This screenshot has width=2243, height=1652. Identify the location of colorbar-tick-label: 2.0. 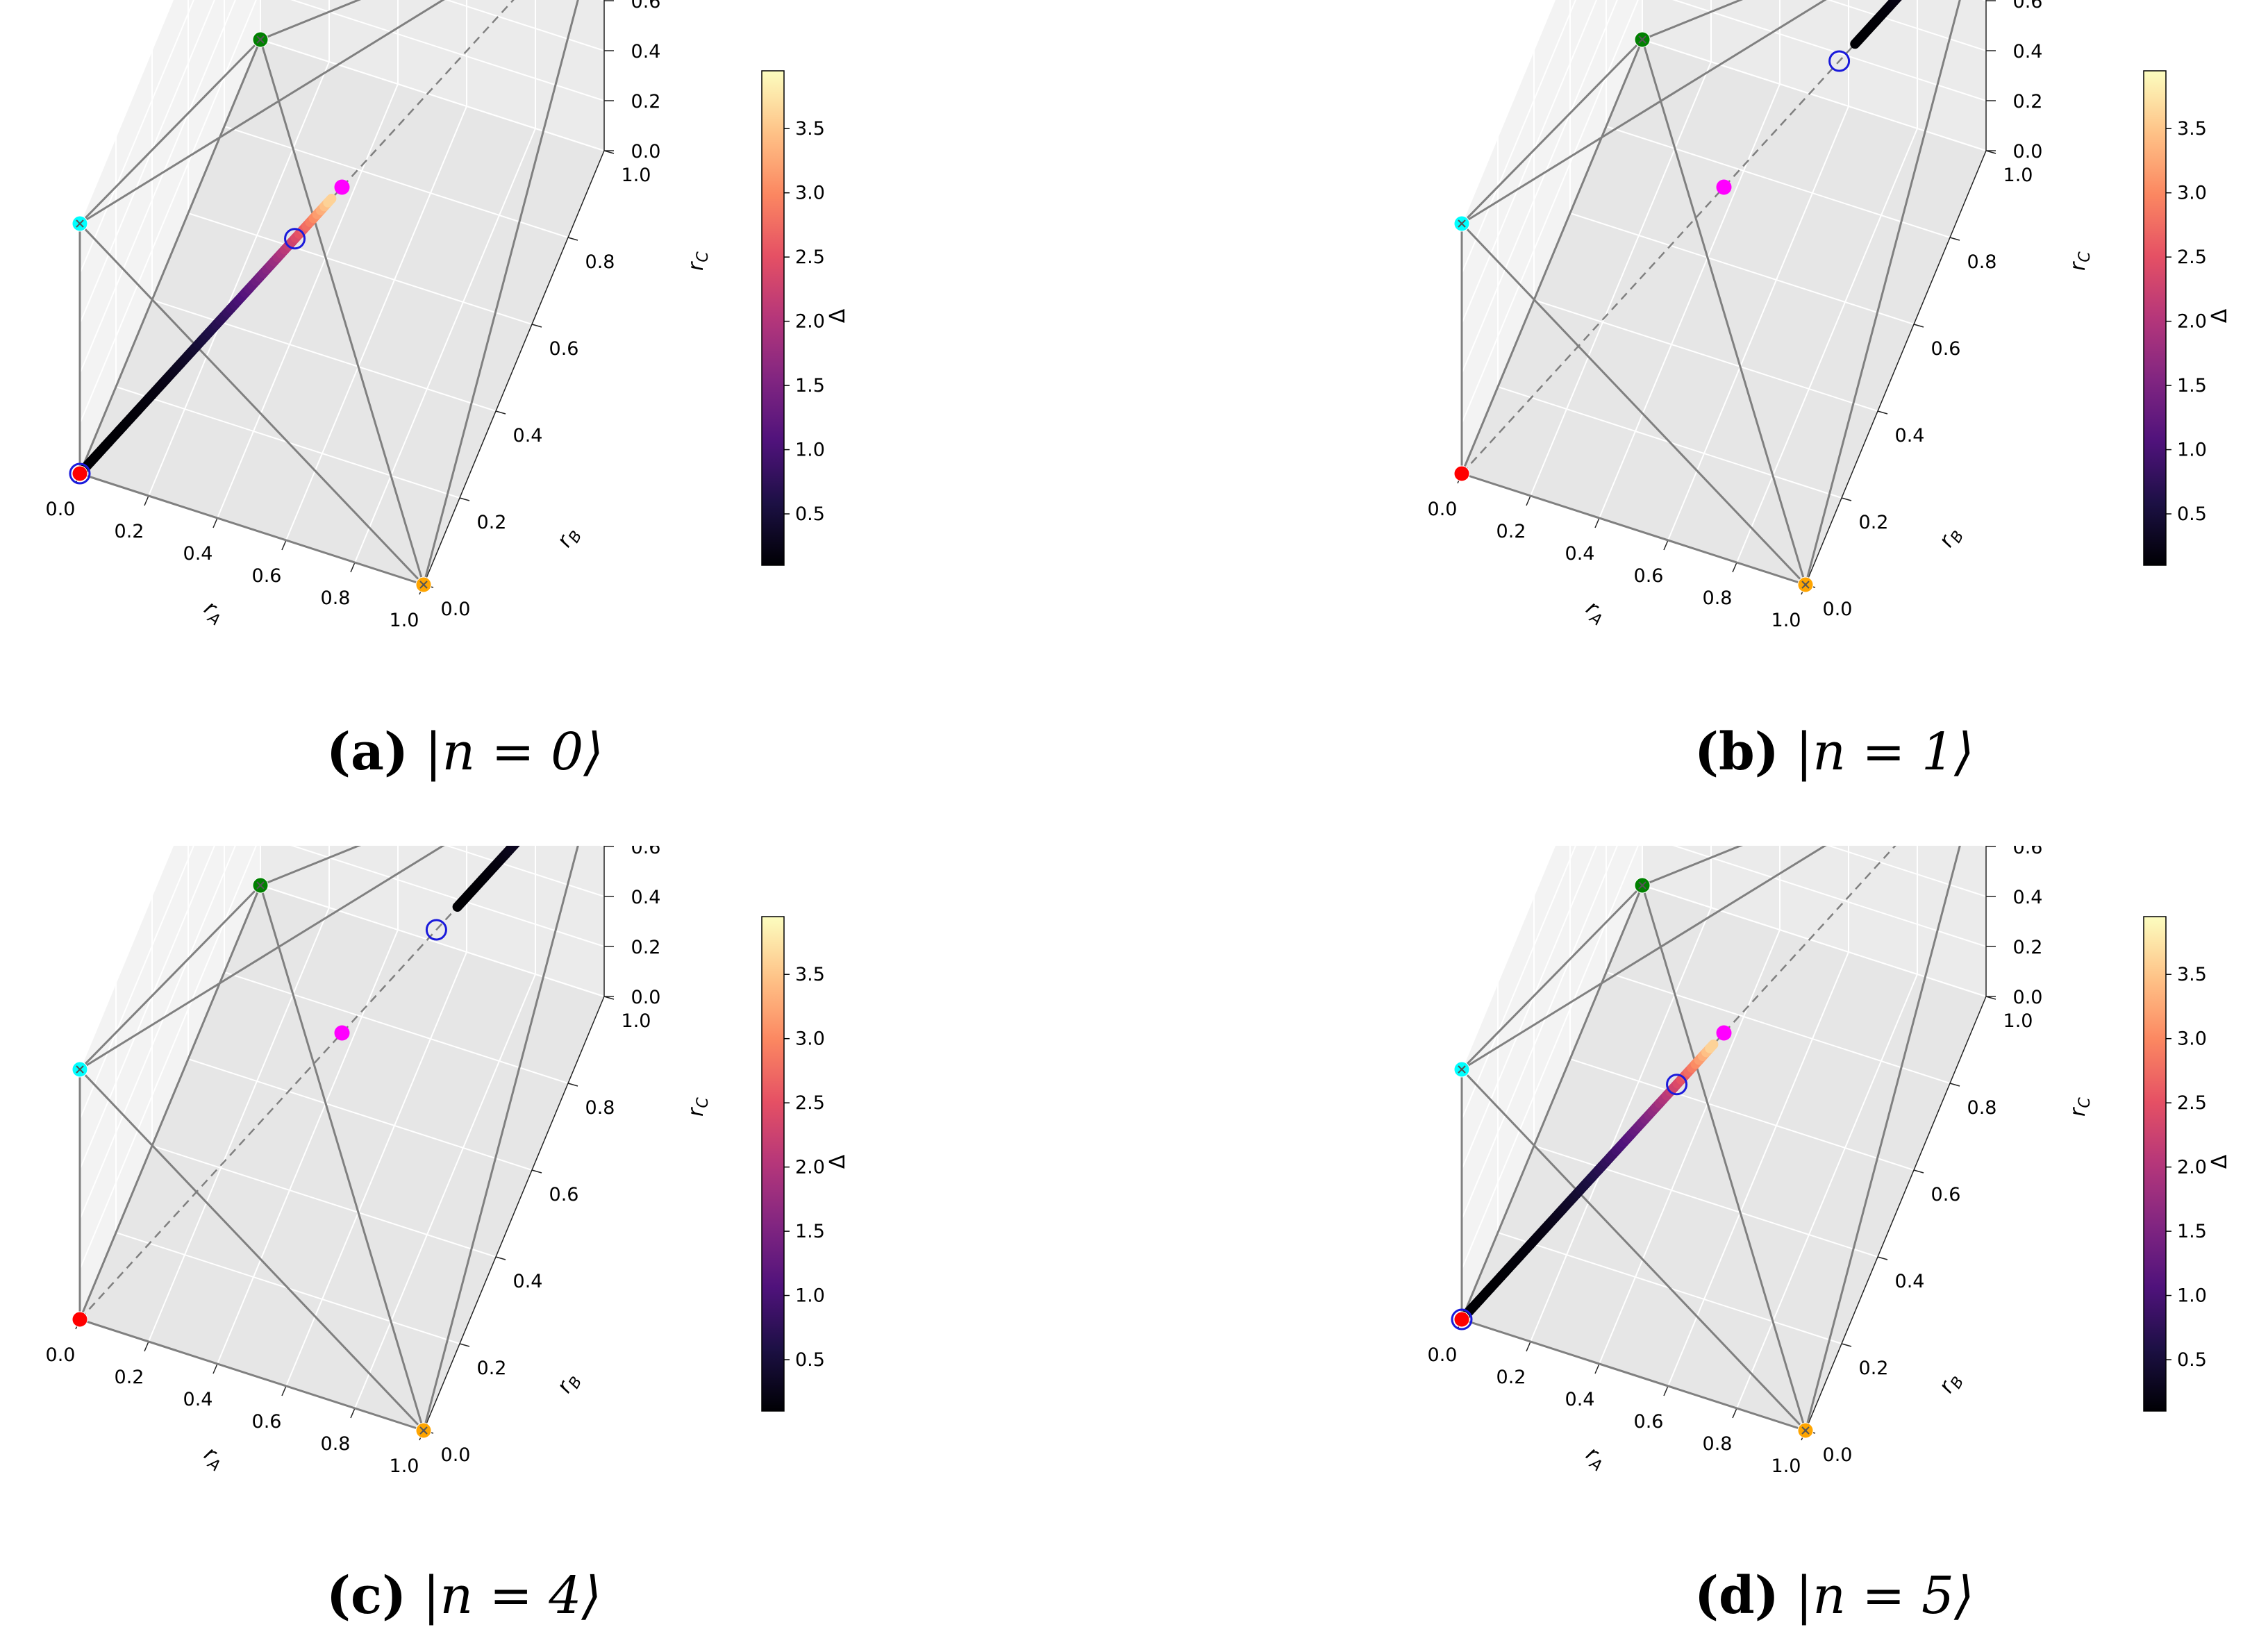
(810, 1167).